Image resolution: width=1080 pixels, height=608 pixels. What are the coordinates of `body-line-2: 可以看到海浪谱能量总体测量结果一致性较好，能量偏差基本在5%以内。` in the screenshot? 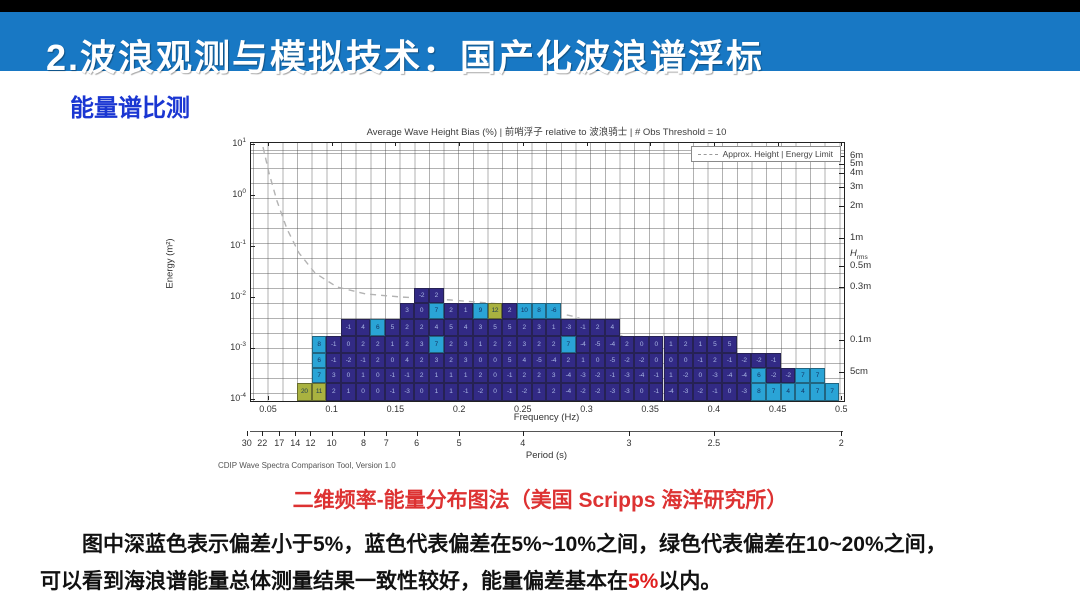 It's located at (542, 581).